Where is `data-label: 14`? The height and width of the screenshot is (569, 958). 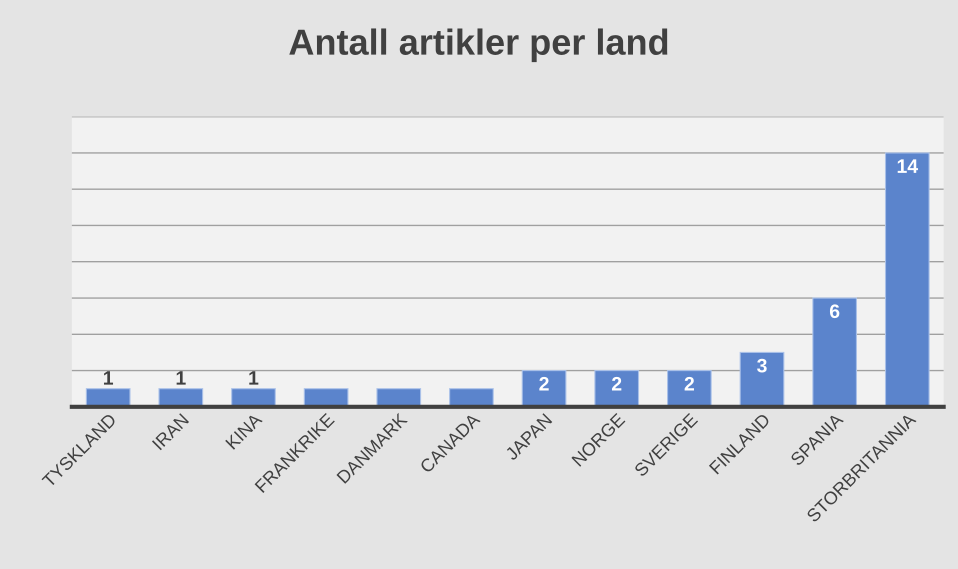
data-label: 14 is located at coordinates (908, 166).